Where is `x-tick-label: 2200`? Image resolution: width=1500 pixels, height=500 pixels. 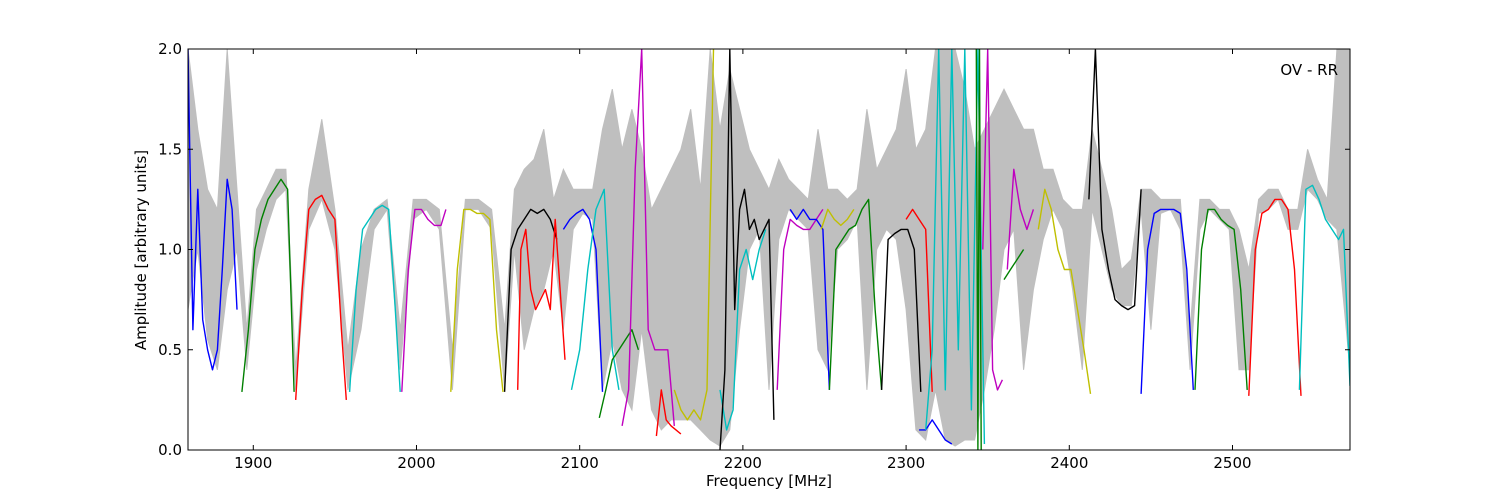 x-tick-label: 2200 is located at coordinates (743, 463).